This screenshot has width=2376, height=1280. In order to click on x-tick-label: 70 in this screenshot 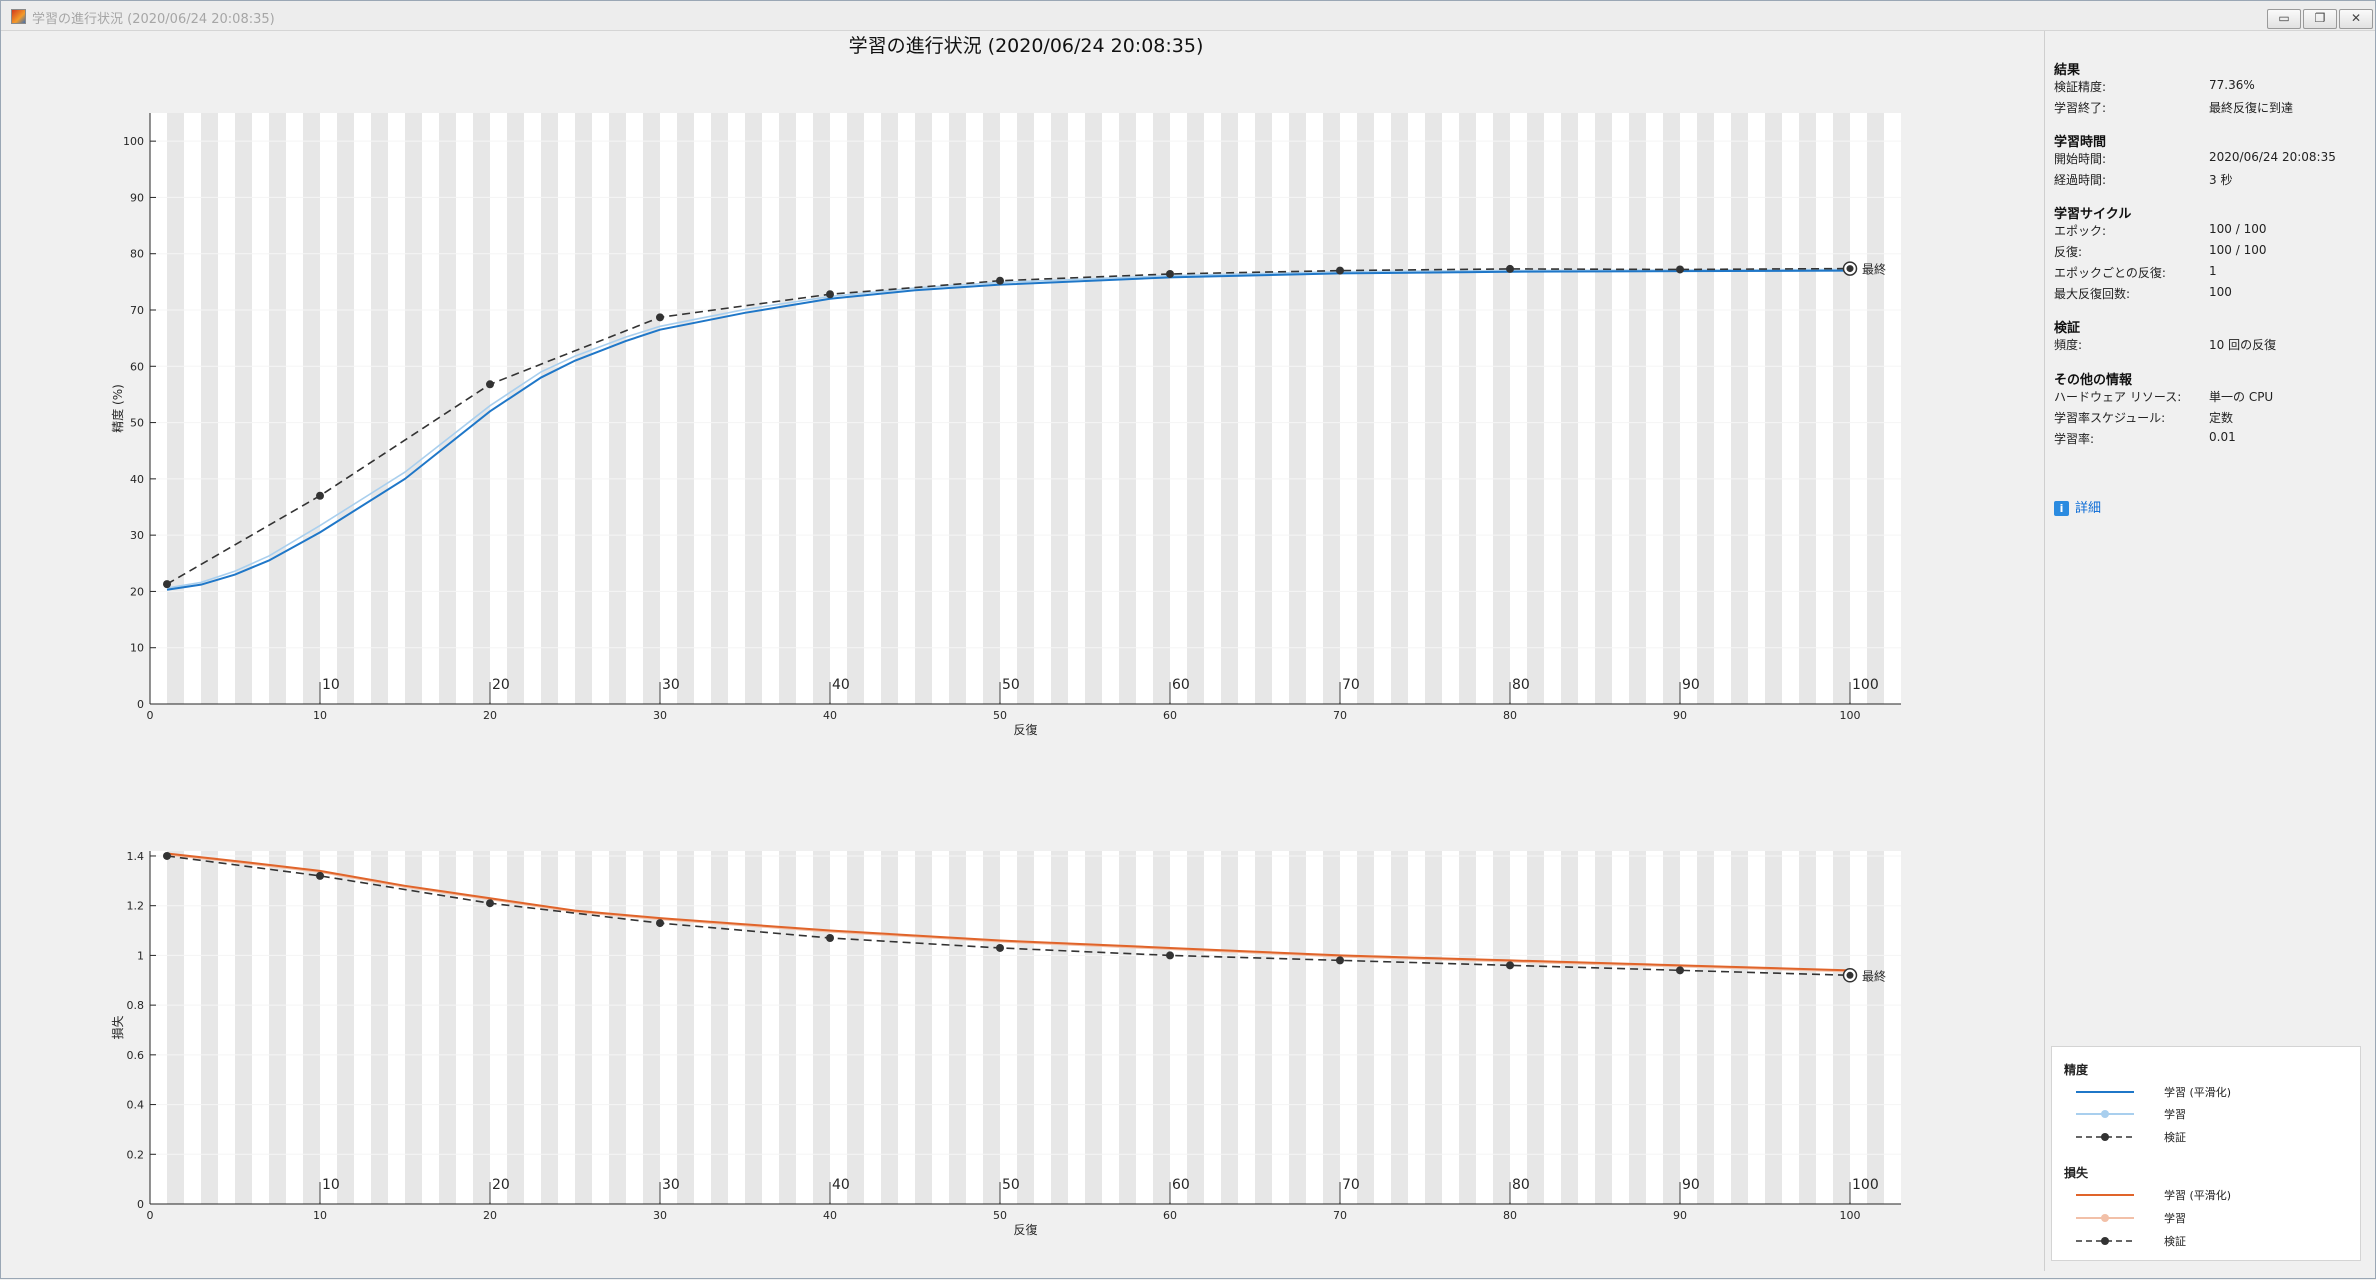, I will do `click(1340, 715)`.